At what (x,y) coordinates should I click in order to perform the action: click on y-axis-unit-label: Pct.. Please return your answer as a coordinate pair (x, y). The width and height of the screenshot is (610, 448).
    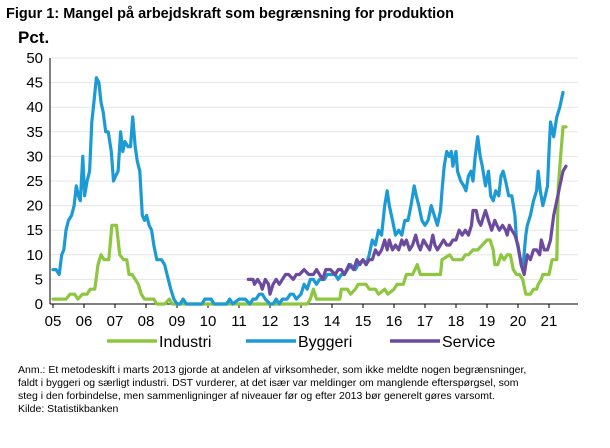
    Looking at the image, I should click on (34, 37).